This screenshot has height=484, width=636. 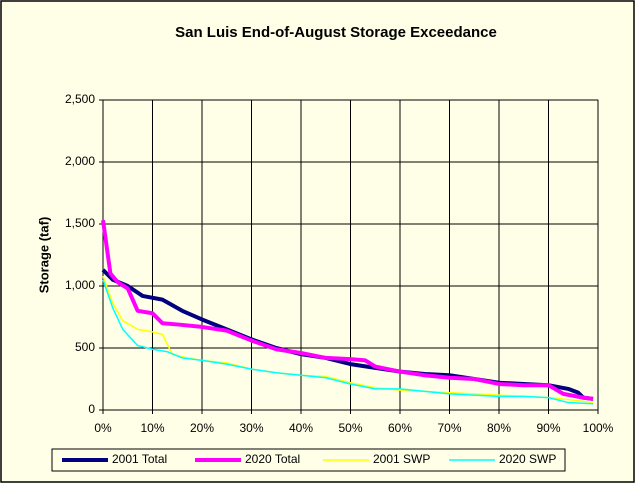 What do you see at coordinates (152, 428) in the screenshot?
I see `x-tick-label: 10%` at bounding box center [152, 428].